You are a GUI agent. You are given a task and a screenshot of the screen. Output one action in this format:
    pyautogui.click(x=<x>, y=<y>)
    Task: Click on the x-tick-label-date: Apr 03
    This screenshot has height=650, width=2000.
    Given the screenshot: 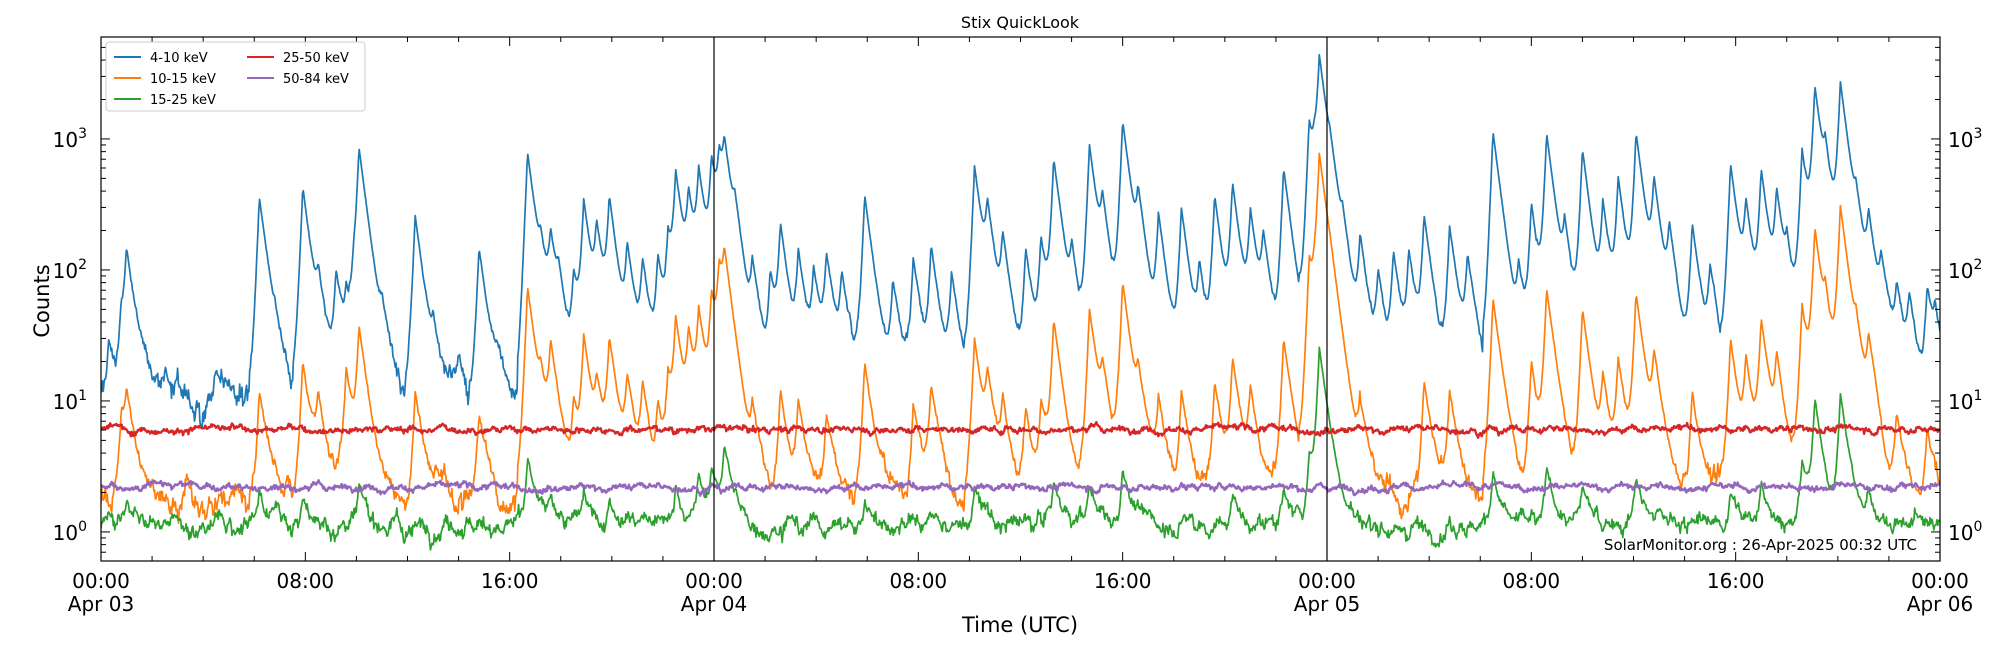 What is the action you would take?
    pyautogui.click(x=101, y=604)
    